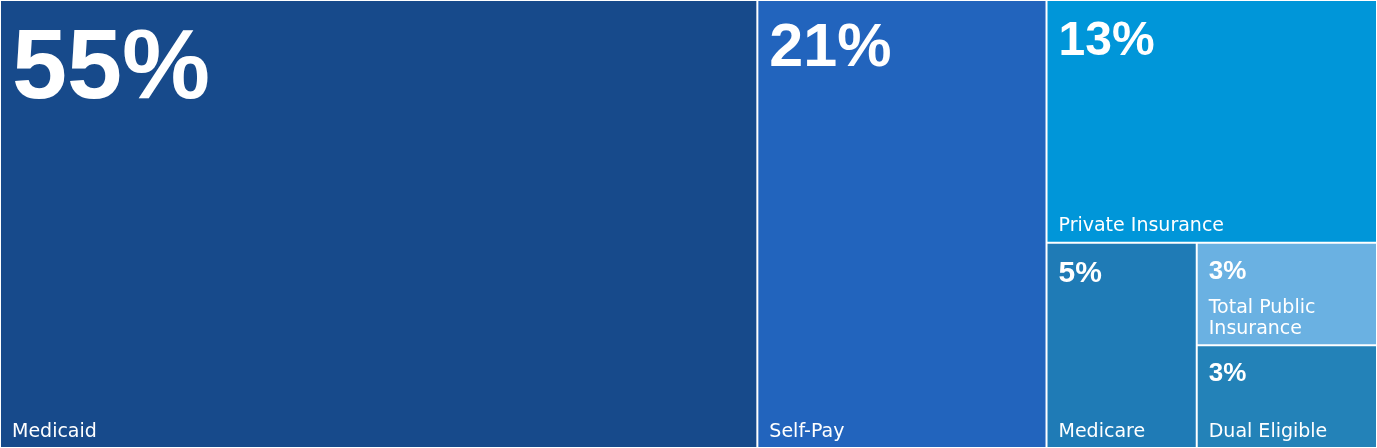  What do you see at coordinates (807, 429) in the screenshot?
I see `category-label: Self-Pay` at bounding box center [807, 429].